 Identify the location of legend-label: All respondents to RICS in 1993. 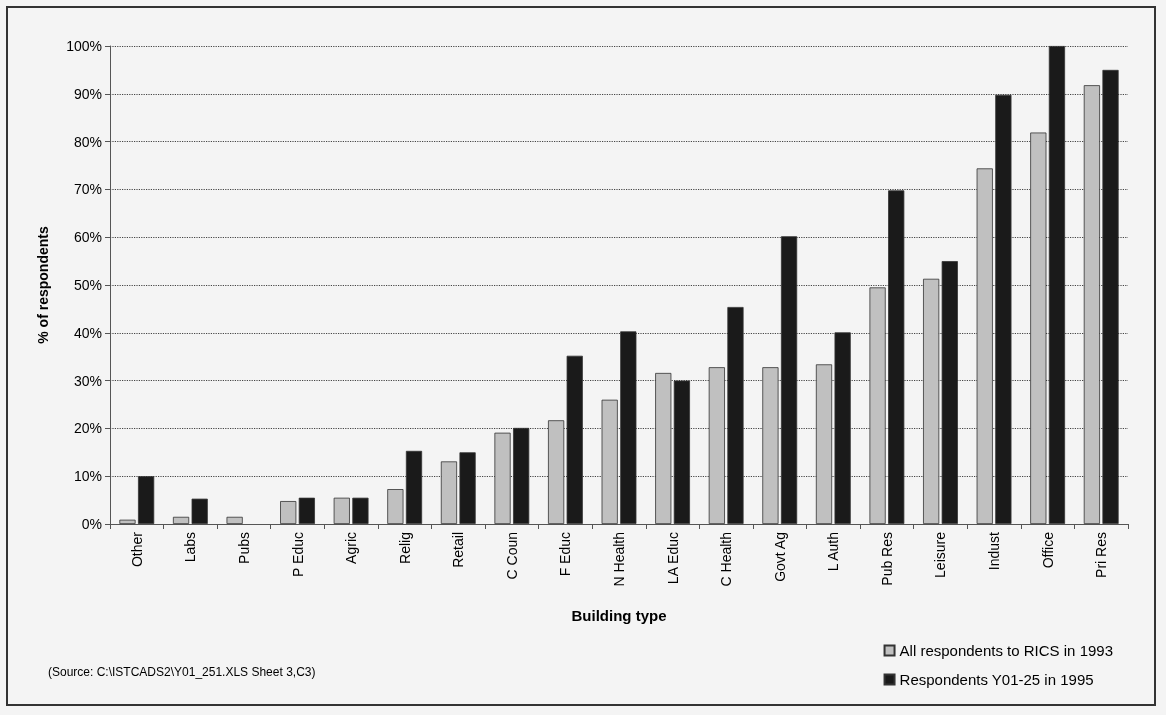
(1006, 650).